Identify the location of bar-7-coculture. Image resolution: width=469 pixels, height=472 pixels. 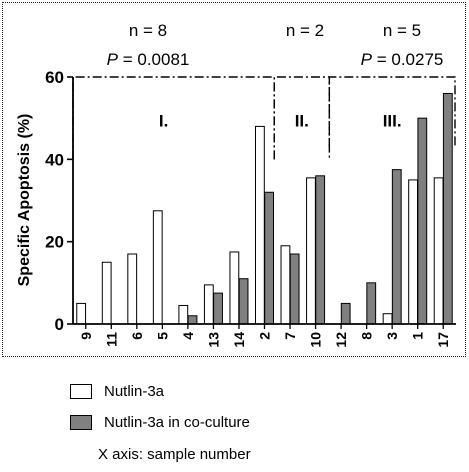
(294, 289).